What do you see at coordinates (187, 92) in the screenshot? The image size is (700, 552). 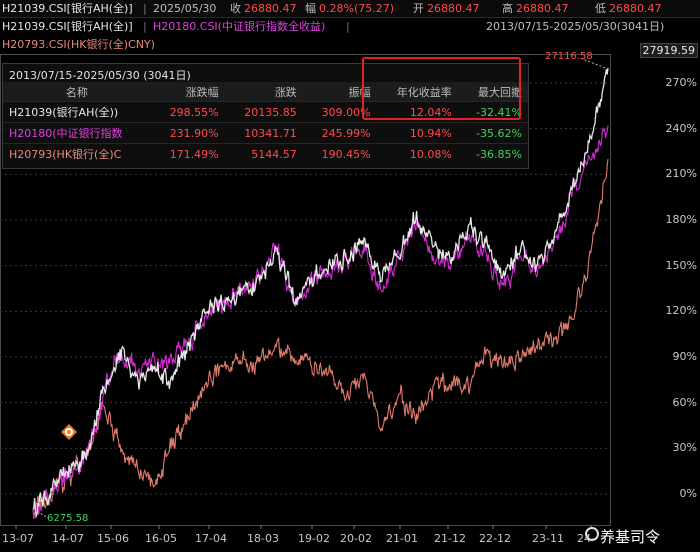 I see `col-pct: 涨跌幅` at bounding box center [187, 92].